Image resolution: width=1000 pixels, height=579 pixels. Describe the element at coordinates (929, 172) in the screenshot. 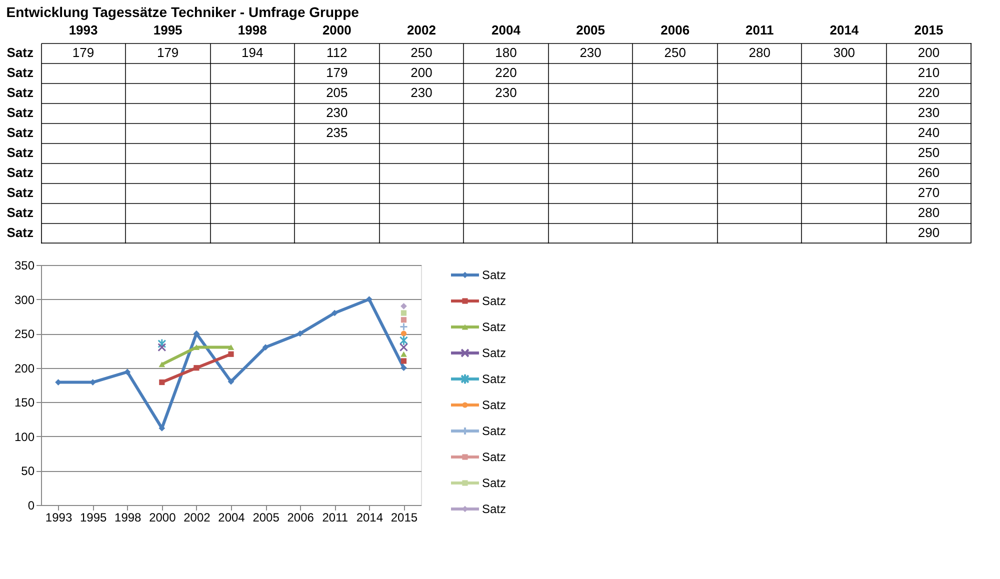

I see `data-label: 260` at that location.